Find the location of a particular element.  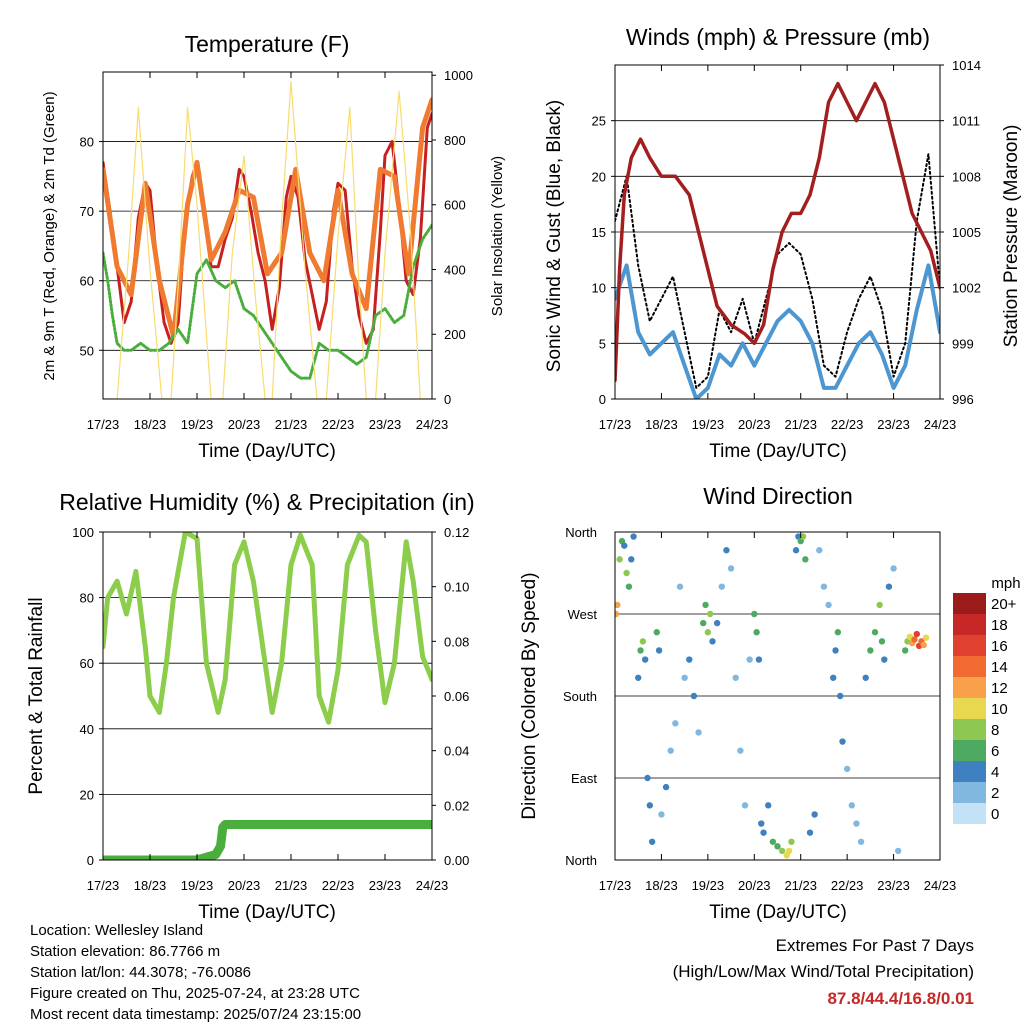

y2-tick-label: 0.08 is located at coordinates (456, 641).